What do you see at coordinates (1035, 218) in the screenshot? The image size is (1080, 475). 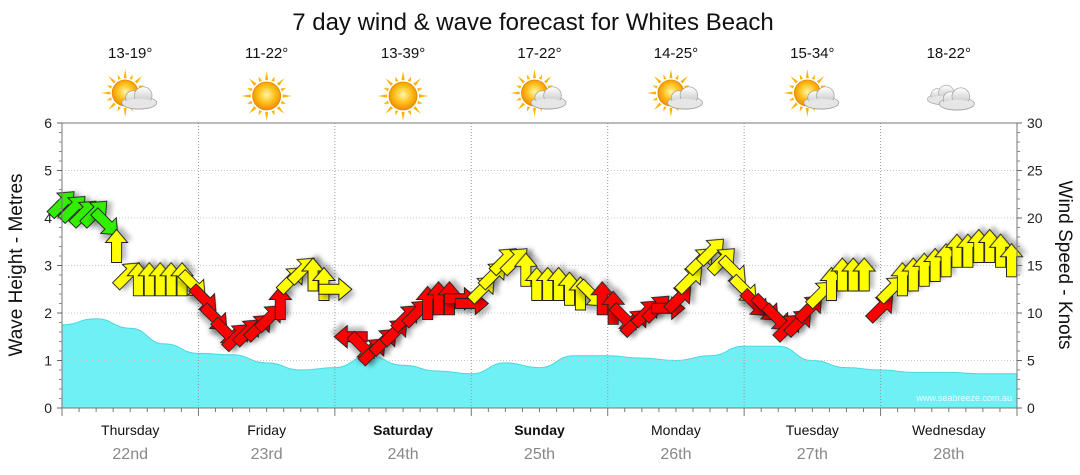 I see `right-tick-label: 20` at bounding box center [1035, 218].